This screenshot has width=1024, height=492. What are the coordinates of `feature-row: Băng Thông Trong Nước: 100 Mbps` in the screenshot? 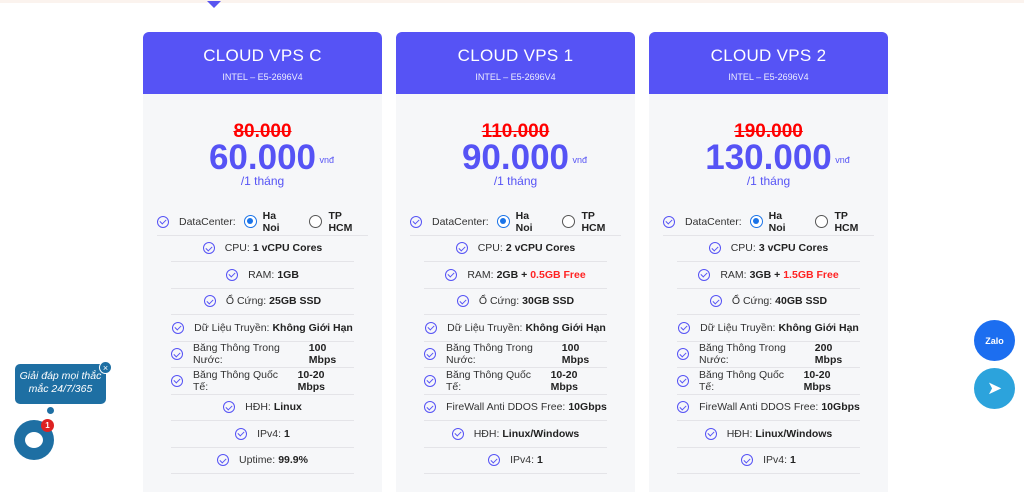 It's located at (515, 355).